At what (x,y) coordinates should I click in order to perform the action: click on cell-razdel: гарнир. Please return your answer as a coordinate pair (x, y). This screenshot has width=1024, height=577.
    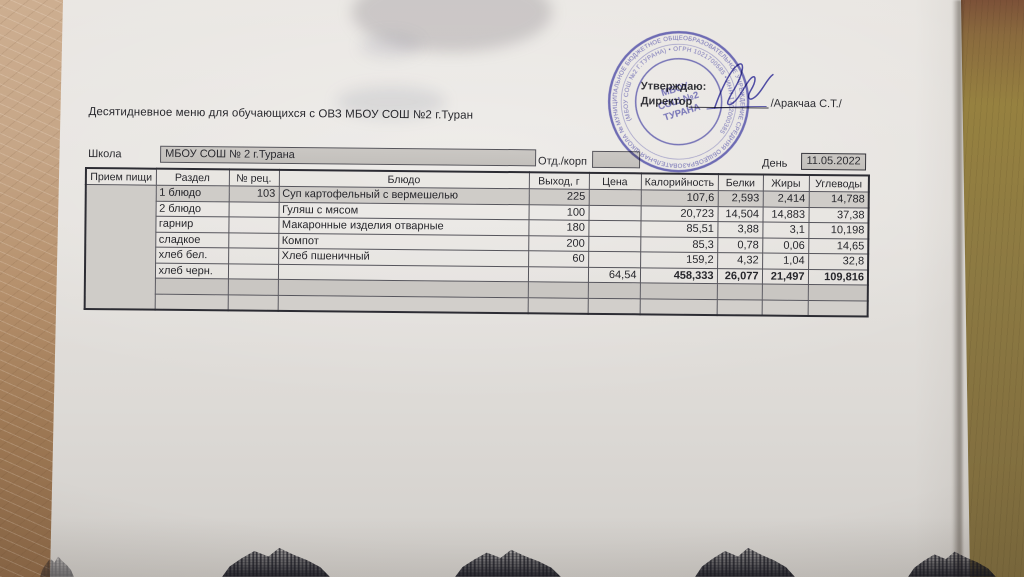
    Looking at the image, I should click on (192, 224).